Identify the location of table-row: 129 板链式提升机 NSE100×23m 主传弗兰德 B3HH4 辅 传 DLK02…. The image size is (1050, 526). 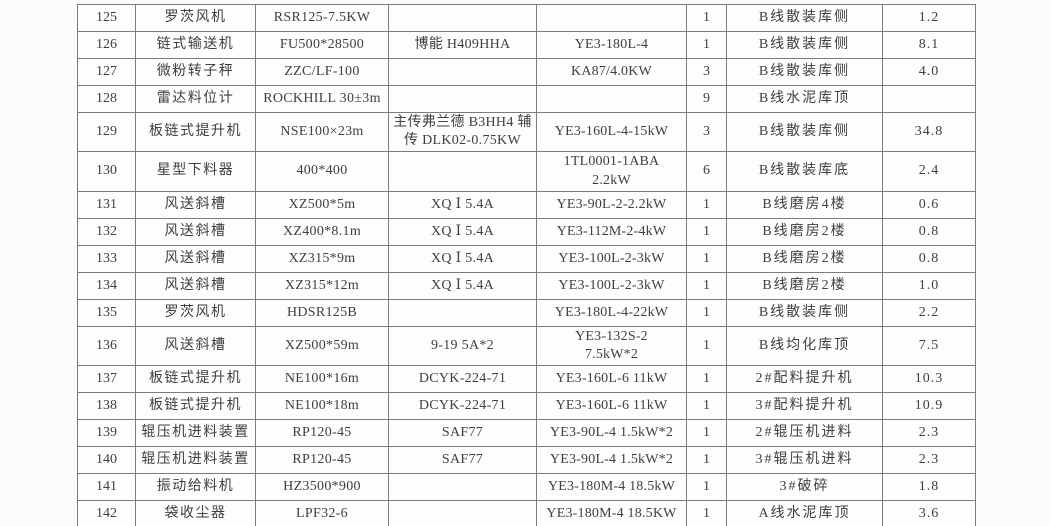
(526, 132).